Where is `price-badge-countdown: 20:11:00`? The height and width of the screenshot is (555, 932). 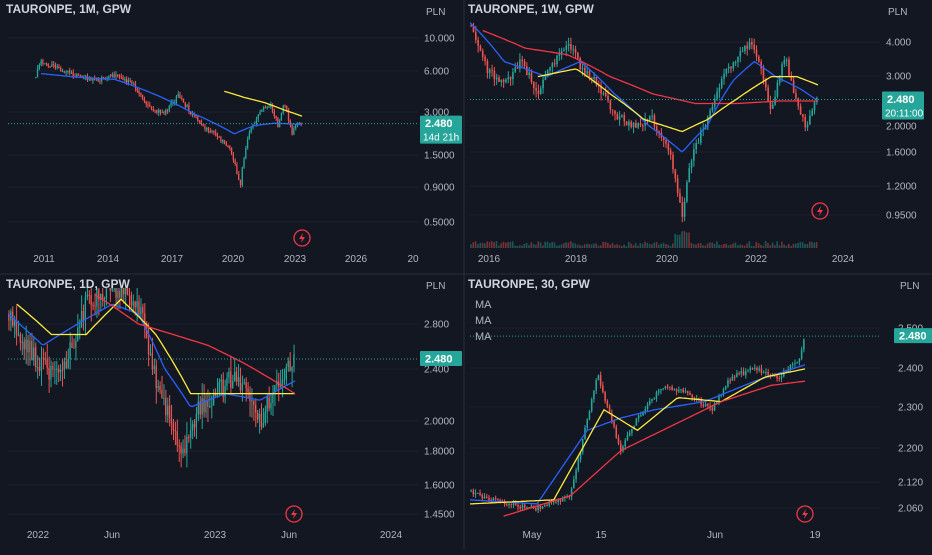 price-badge-countdown: 20:11:00 is located at coordinates (904, 114).